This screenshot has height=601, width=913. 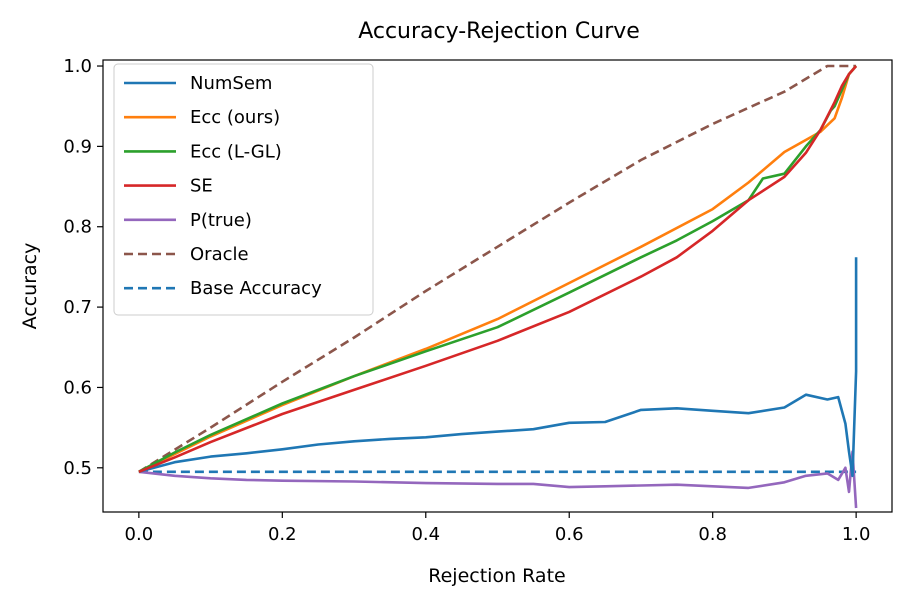 I want to click on legend-label-p-true: P(true), so click(x=221, y=220).